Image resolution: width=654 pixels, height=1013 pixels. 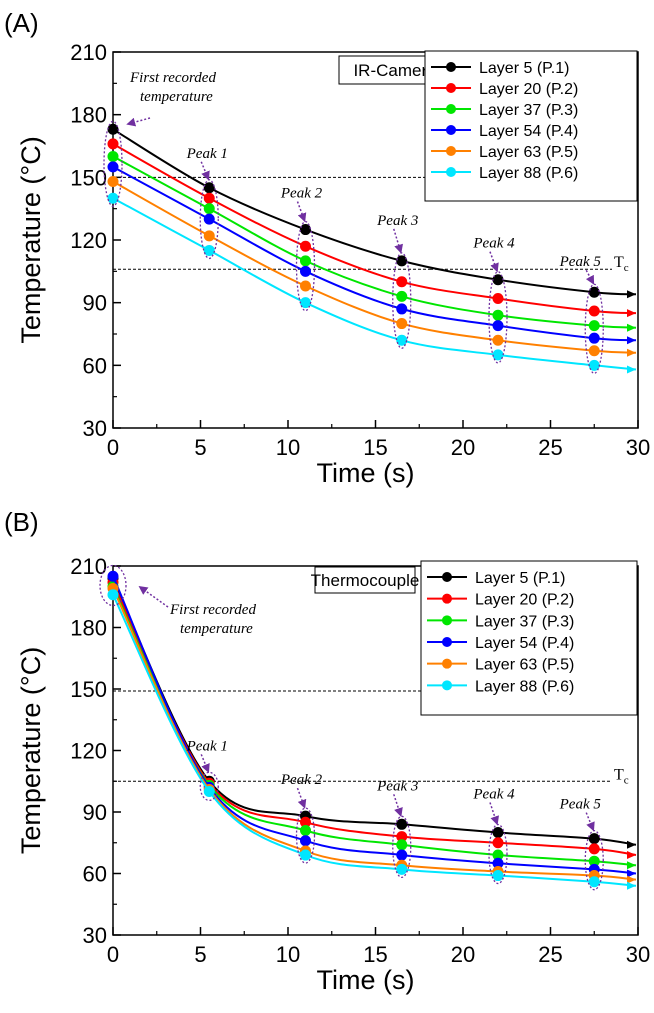 I want to click on series-line, so click(x=374, y=284).